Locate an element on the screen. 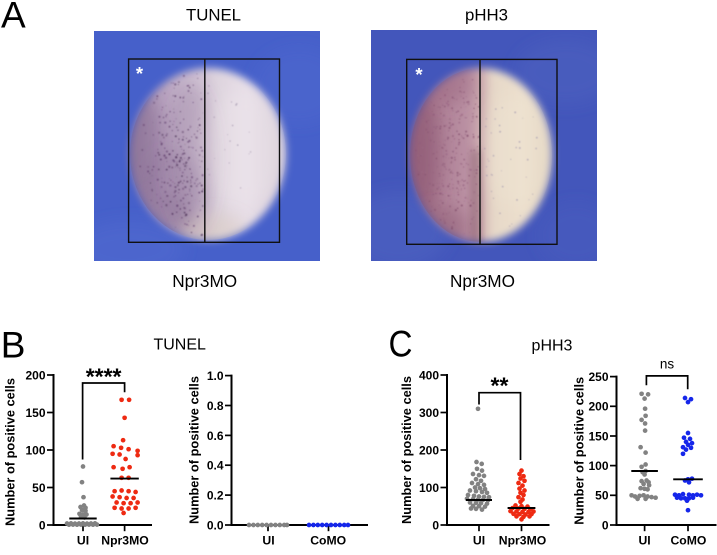  svg-text: 0.8 is located at coordinates (215, 406).